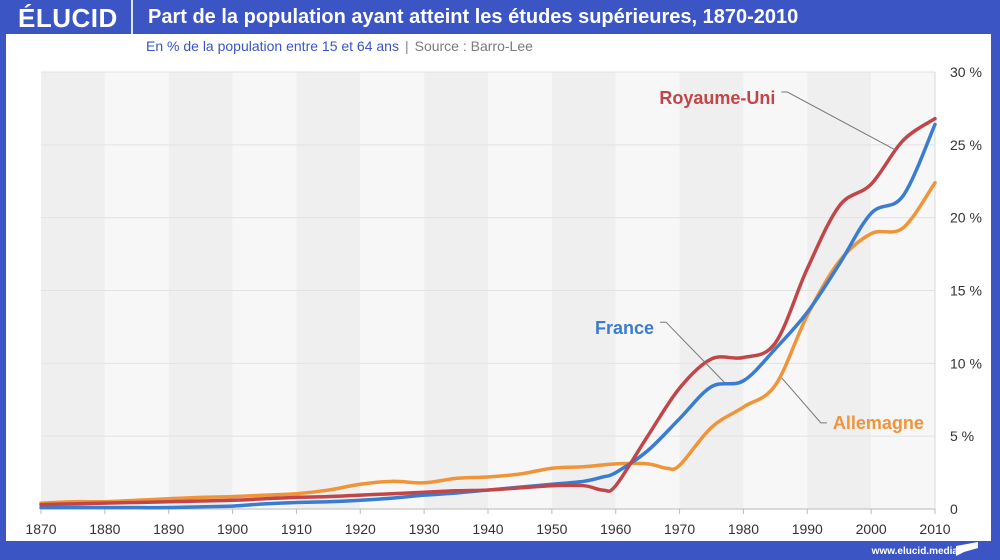  What do you see at coordinates (962, 436) in the screenshot?
I see `y-tick-label: 5 %` at bounding box center [962, 436].